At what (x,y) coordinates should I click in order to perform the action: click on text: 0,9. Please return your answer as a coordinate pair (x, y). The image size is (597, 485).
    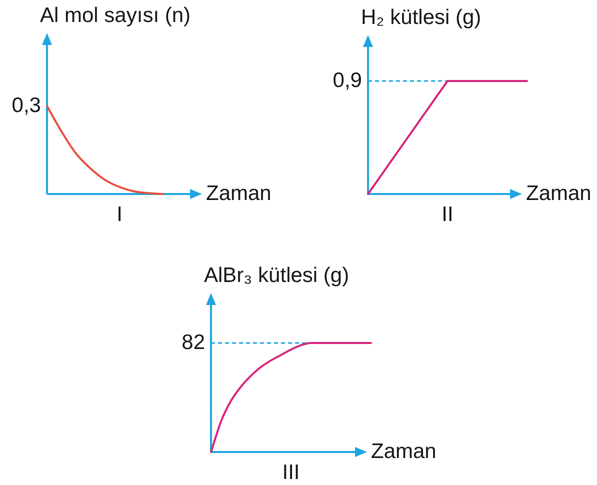
    Looking at the image, I should click on (347, 80).